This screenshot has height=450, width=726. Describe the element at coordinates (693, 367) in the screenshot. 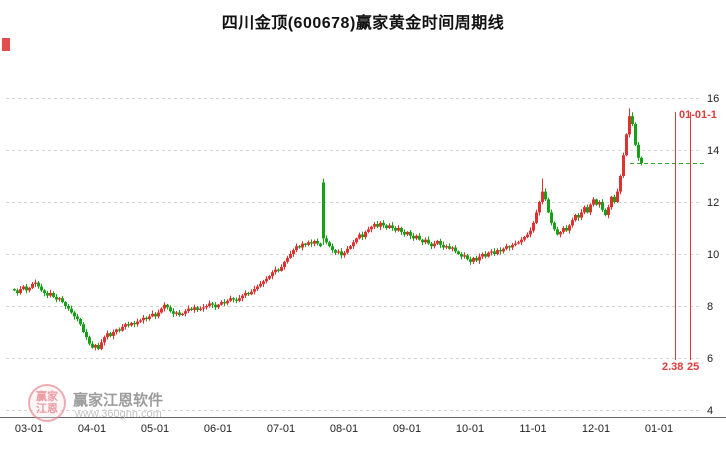

I see `cycle-value-label-right: 25` at that location.